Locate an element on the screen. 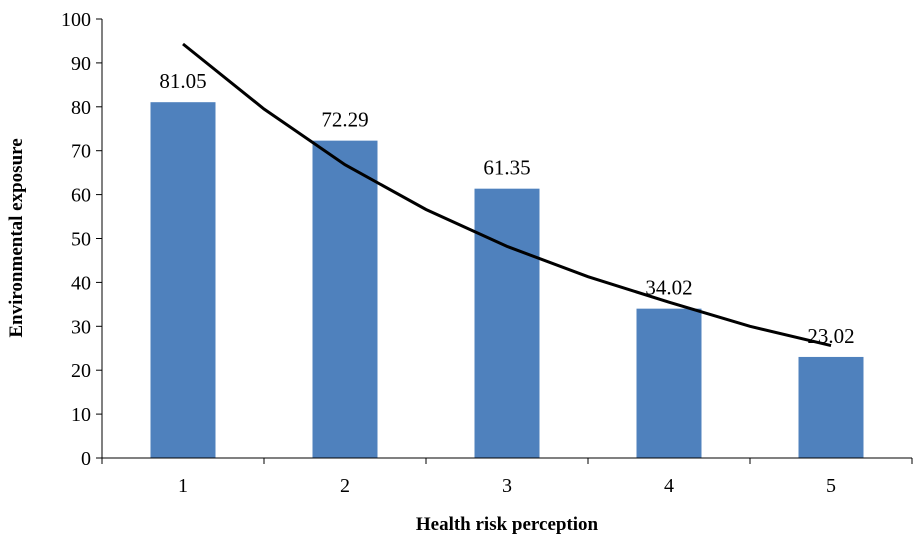 Image resolution: width=914 pixels, height=540 pixels. y-tick-label: 40 is located at coordinates (81, 283).